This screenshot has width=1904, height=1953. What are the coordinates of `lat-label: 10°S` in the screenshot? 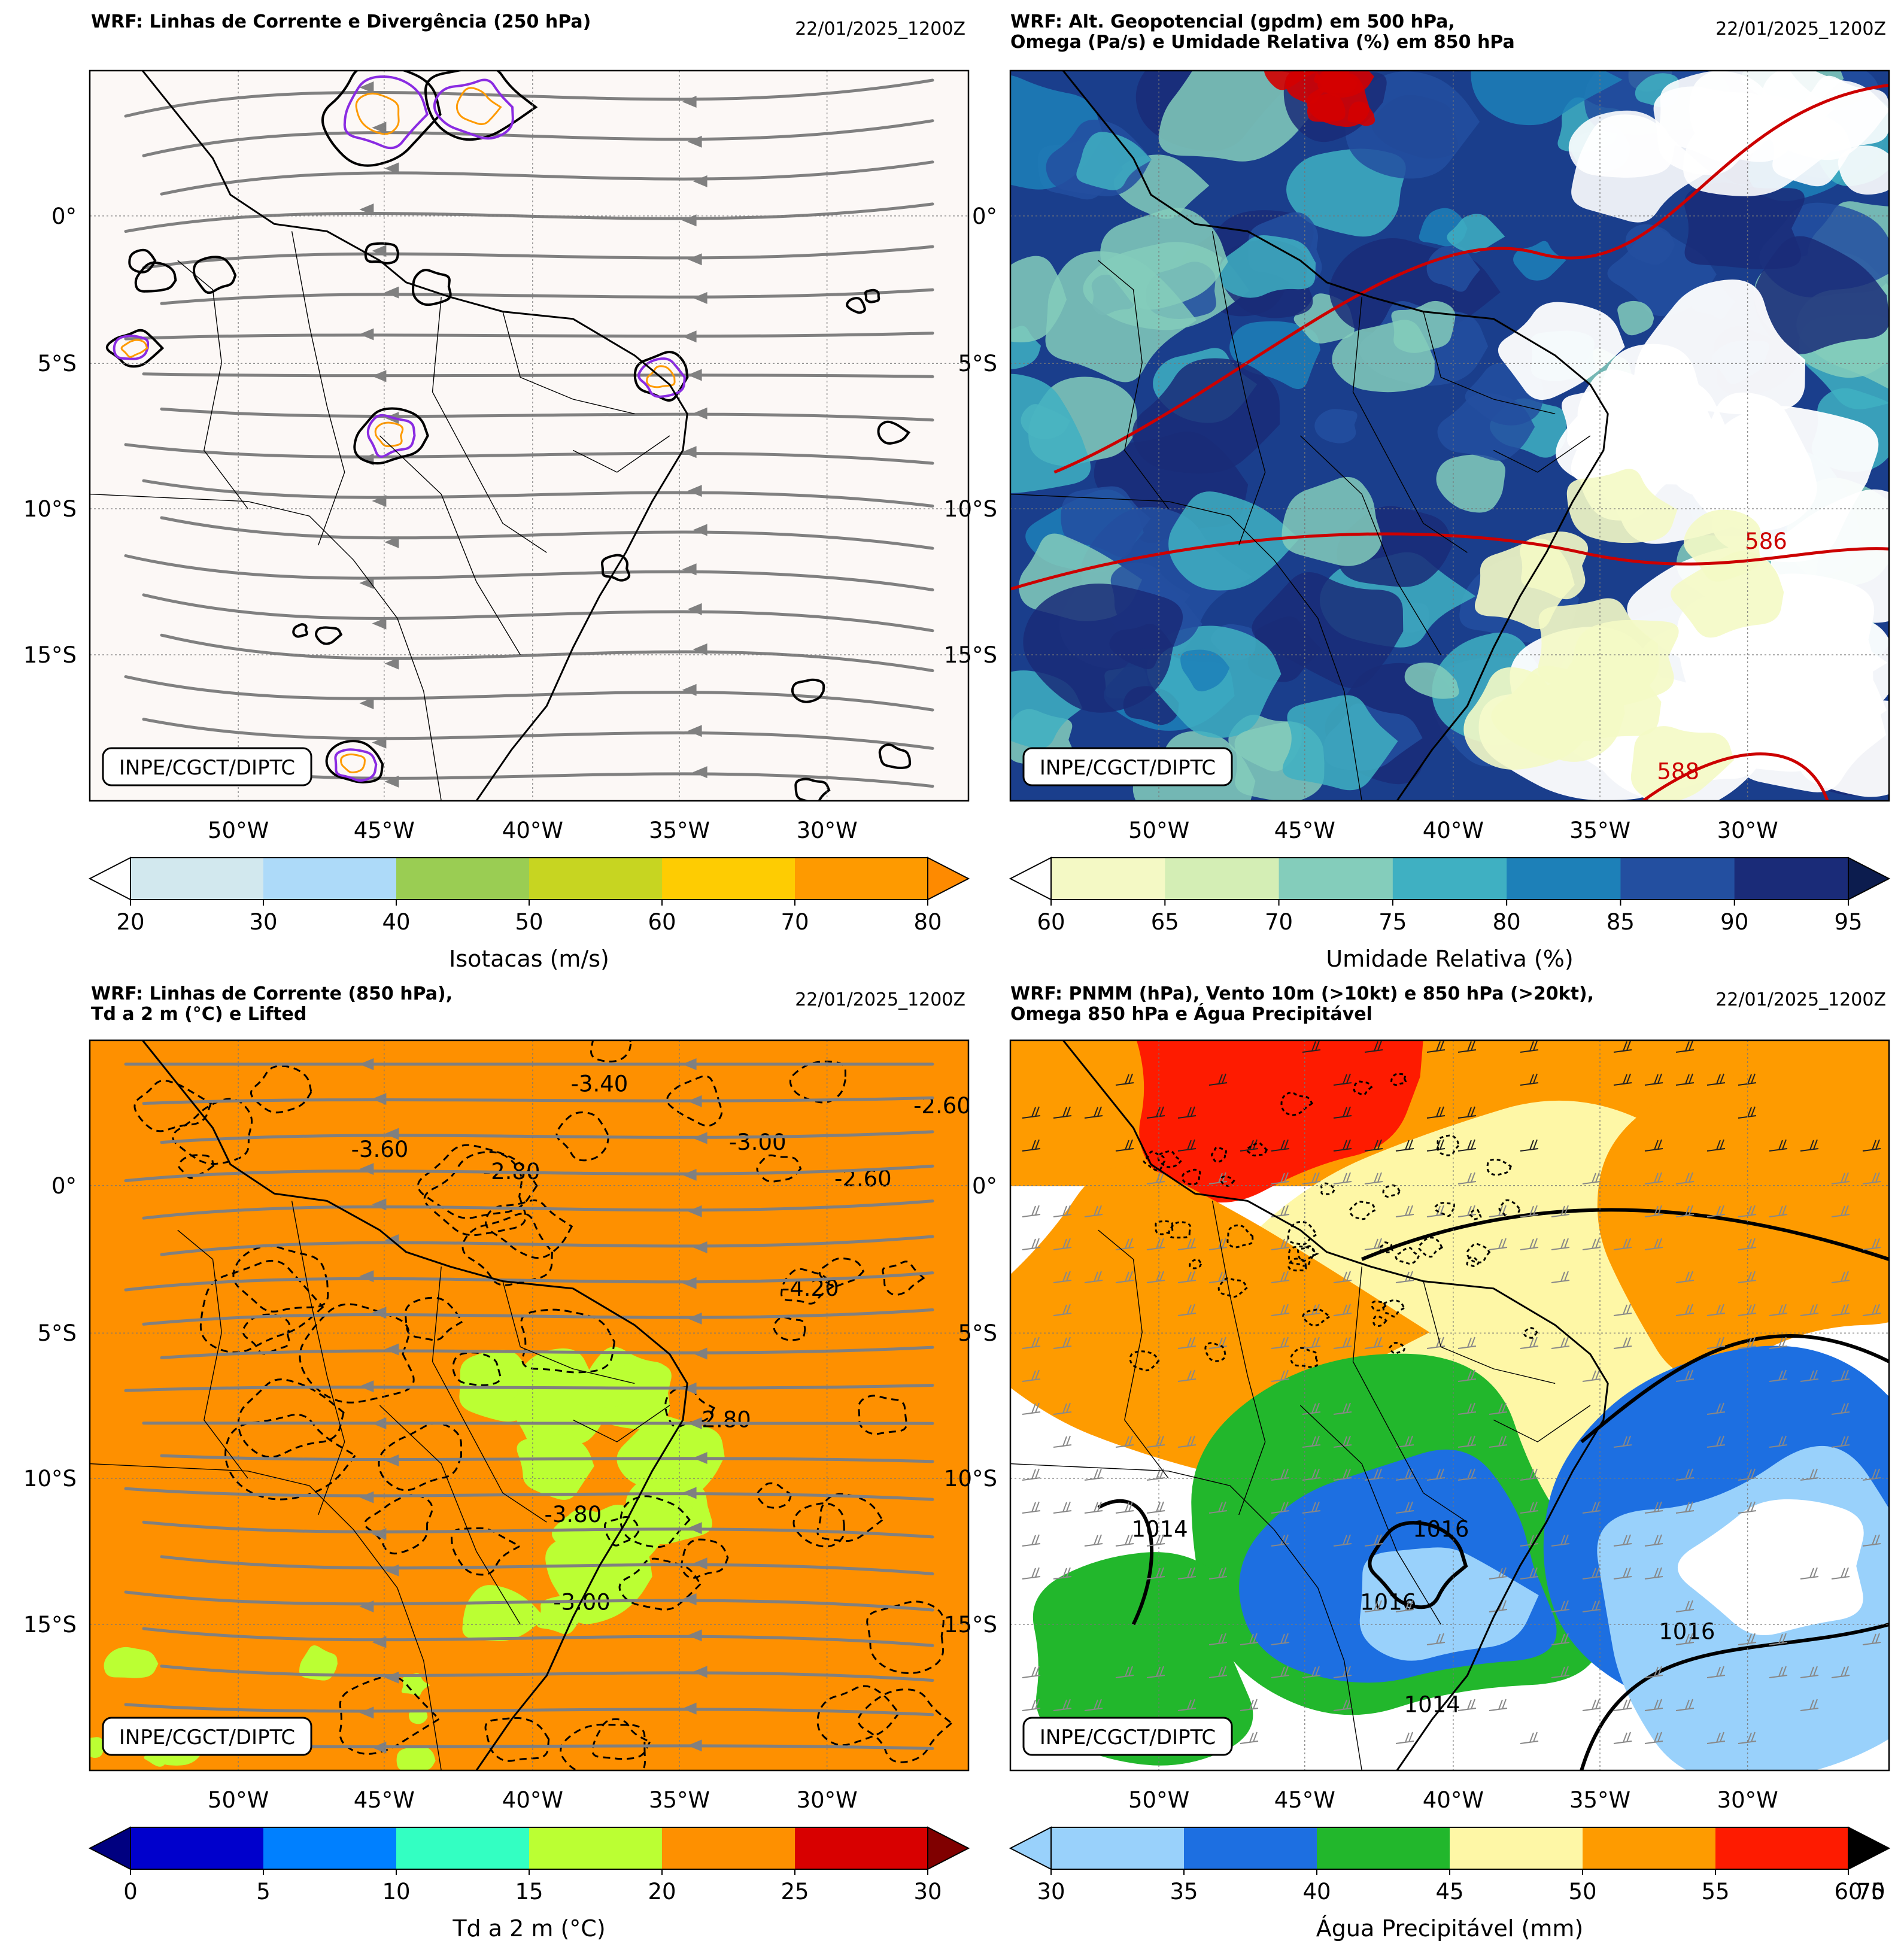 It's located at (970, 1479).